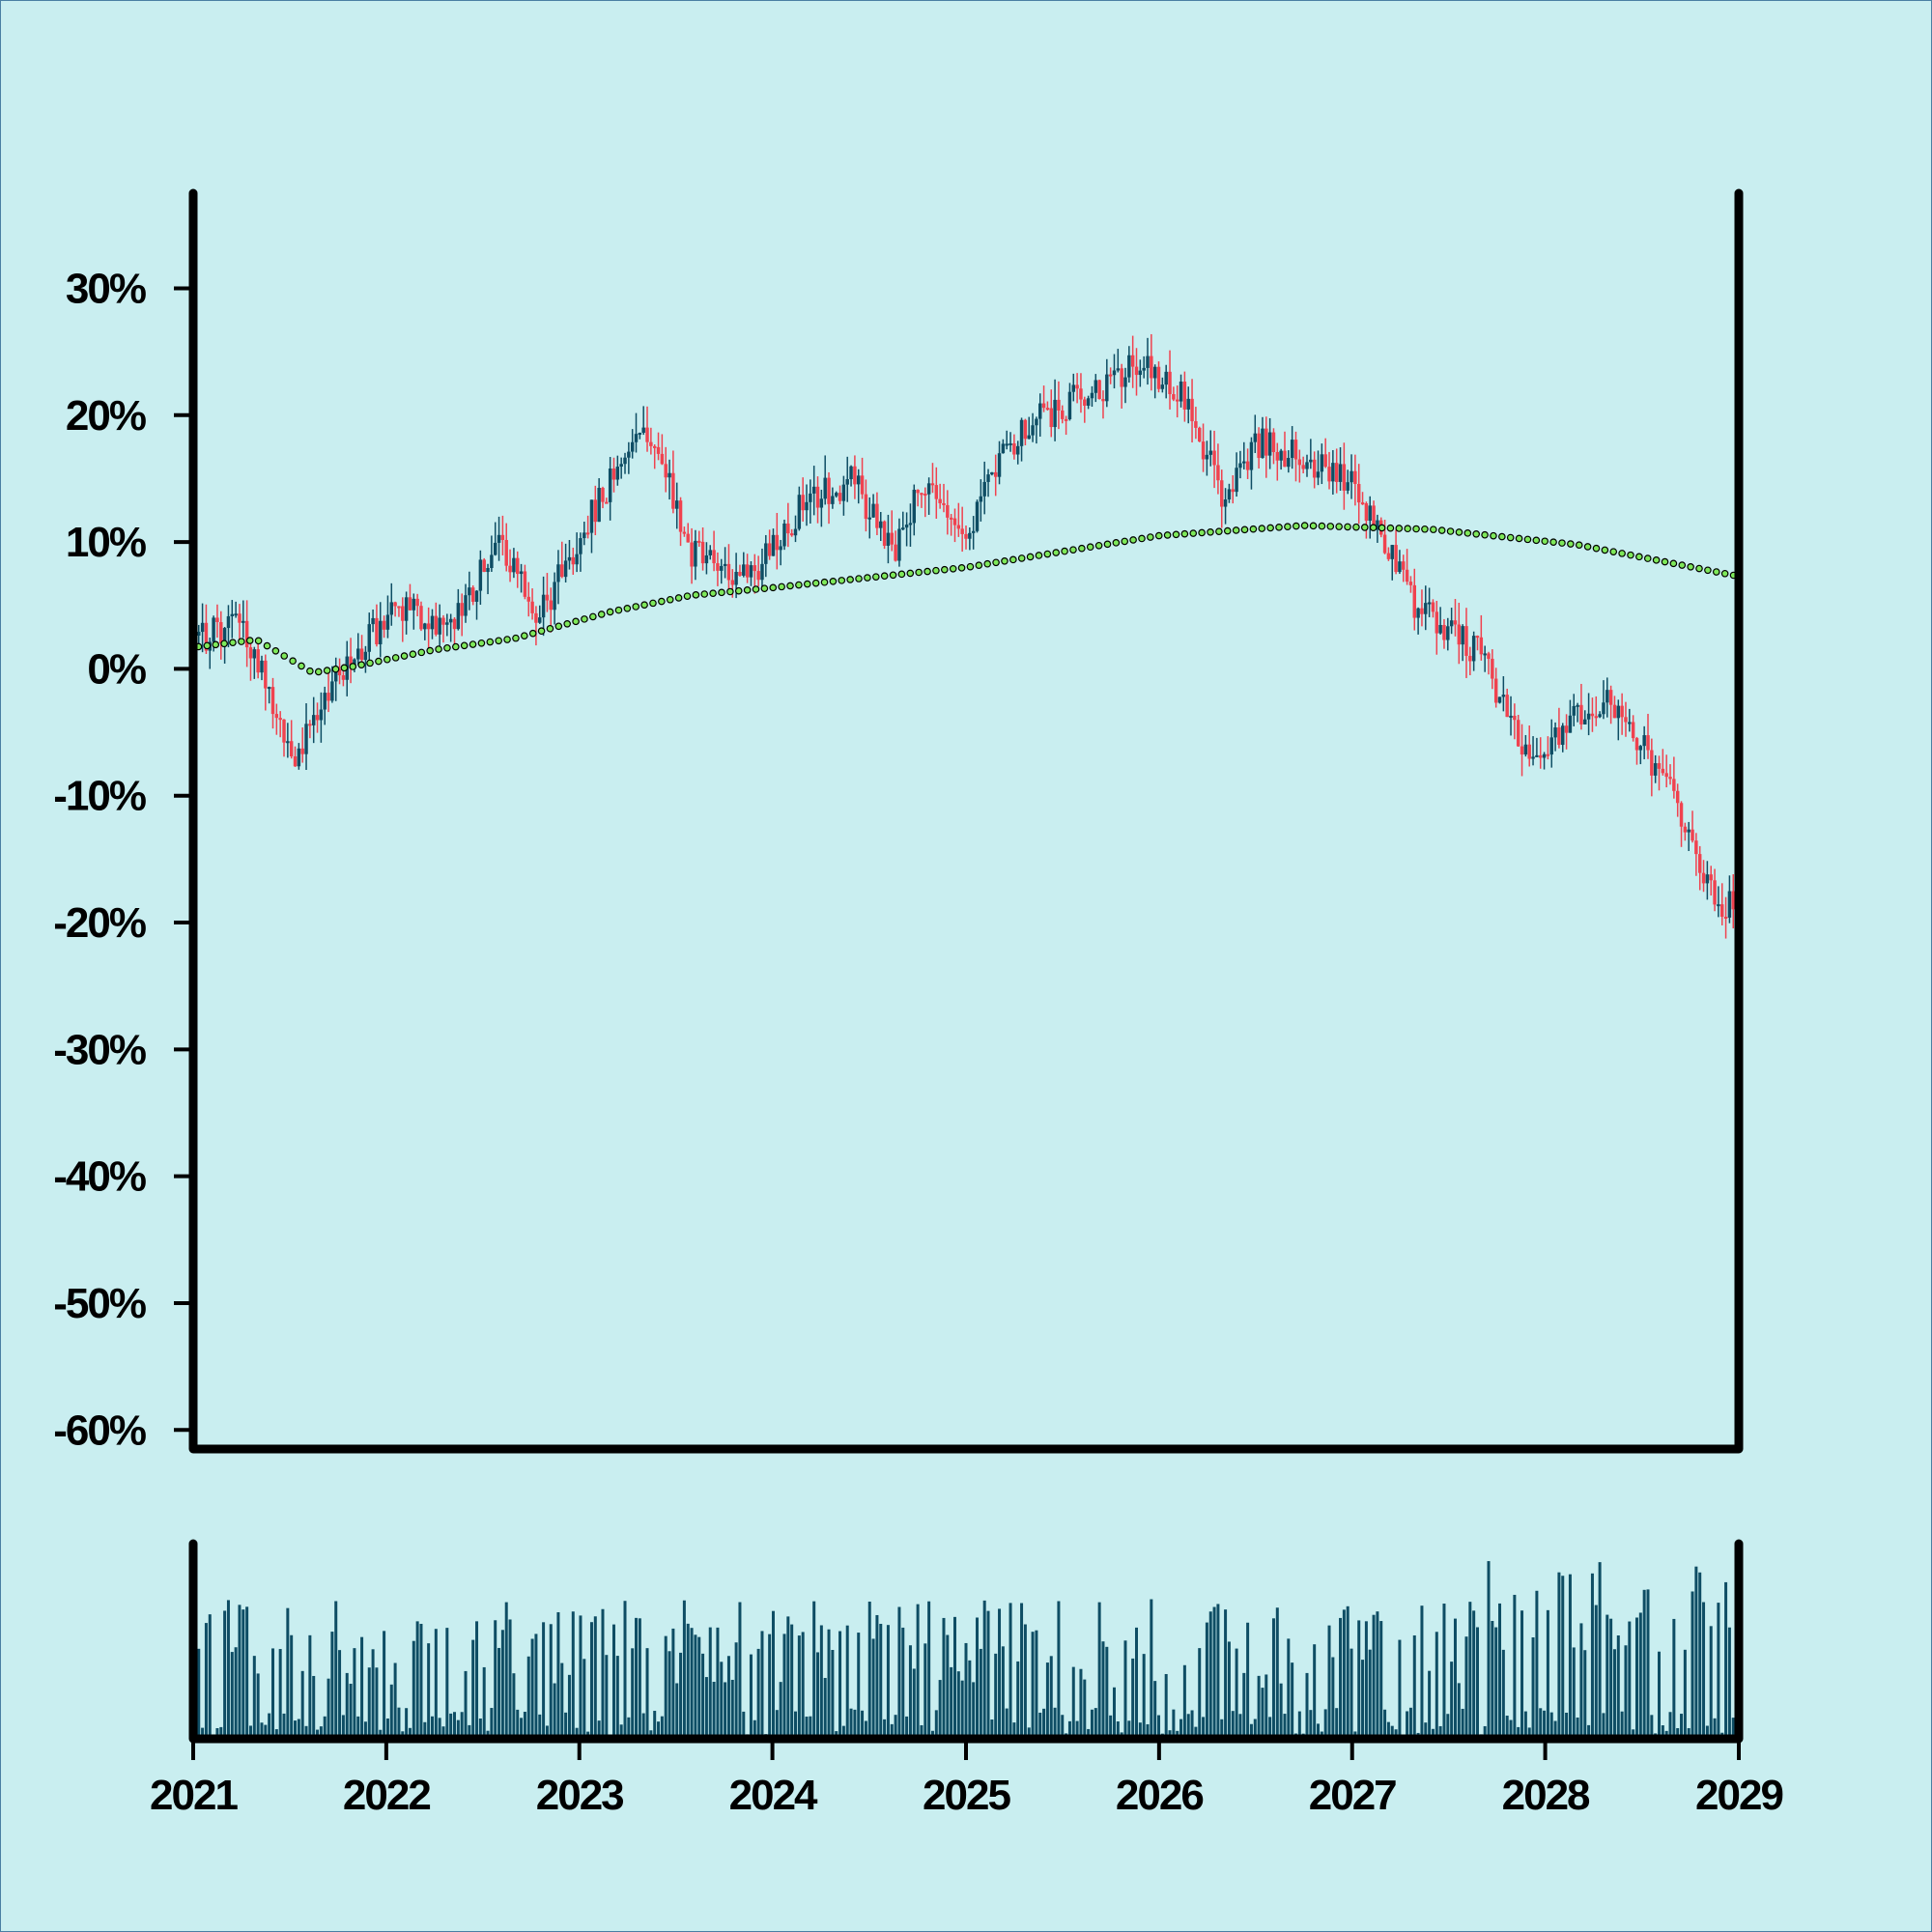  What do you see at coordinates (1738, 1795) in the screenshot?
I see `x-tick-label: 2029` at bounding box center [1738, 1795].